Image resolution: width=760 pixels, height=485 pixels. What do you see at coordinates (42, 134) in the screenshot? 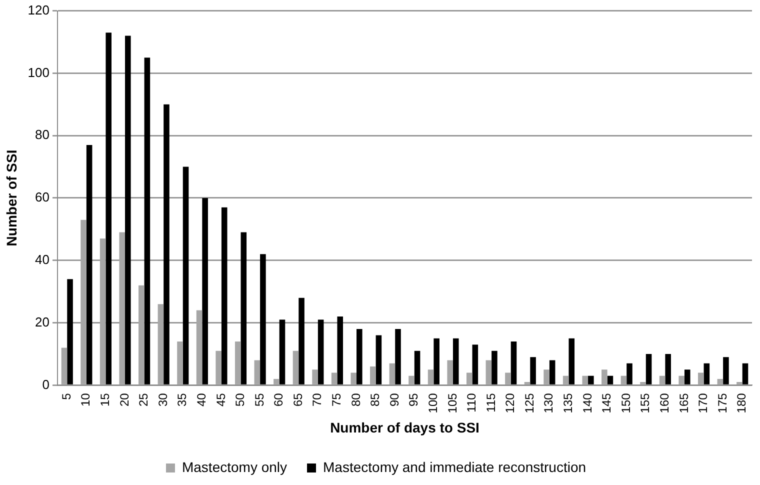
I see `y-tick-label: 80` at bounding box center [42, 134].